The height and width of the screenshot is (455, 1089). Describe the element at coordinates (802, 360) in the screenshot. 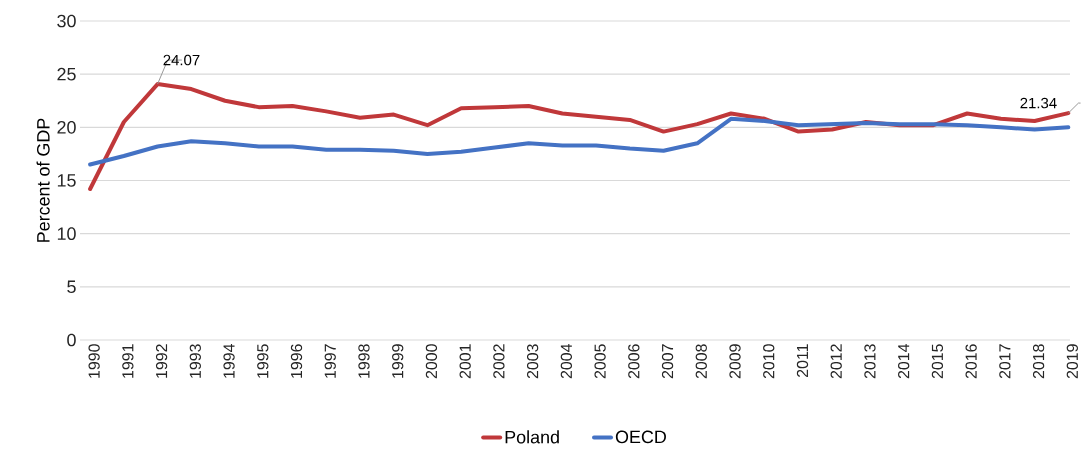

I see `x-tick-label: 2011` at that location.